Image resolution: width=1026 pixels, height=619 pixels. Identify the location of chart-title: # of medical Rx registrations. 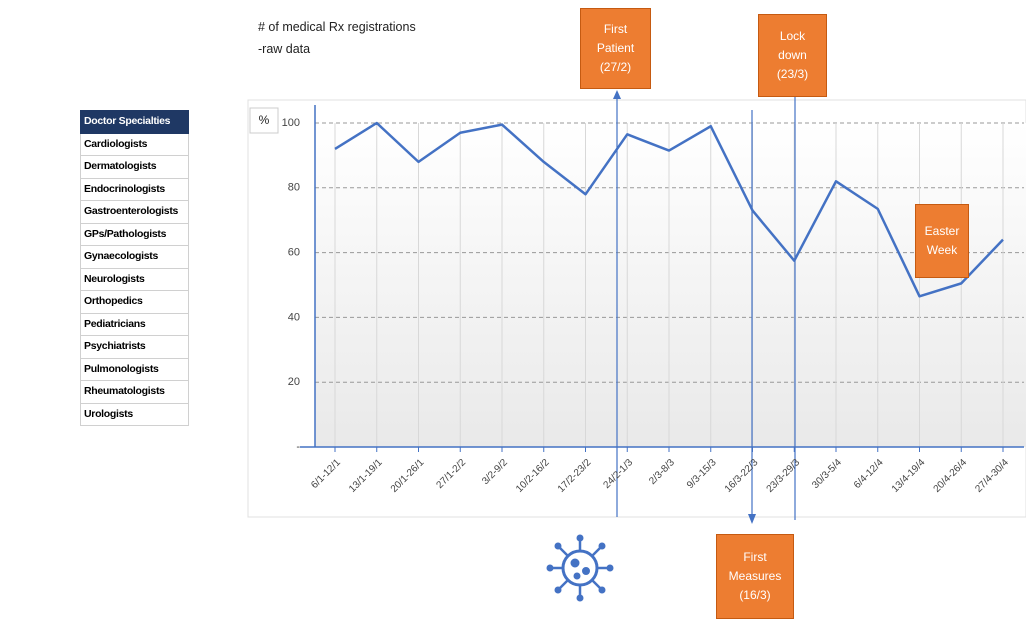
(337, 27).